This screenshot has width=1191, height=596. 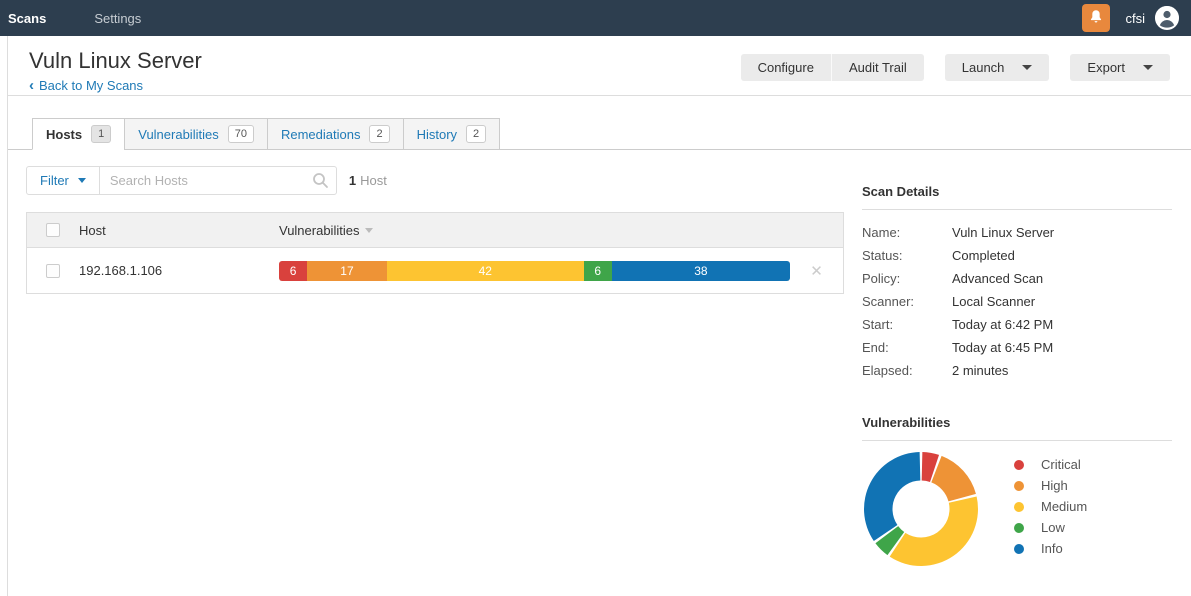 I want to click on select-all-checkbox, so click(x=53, y=230).